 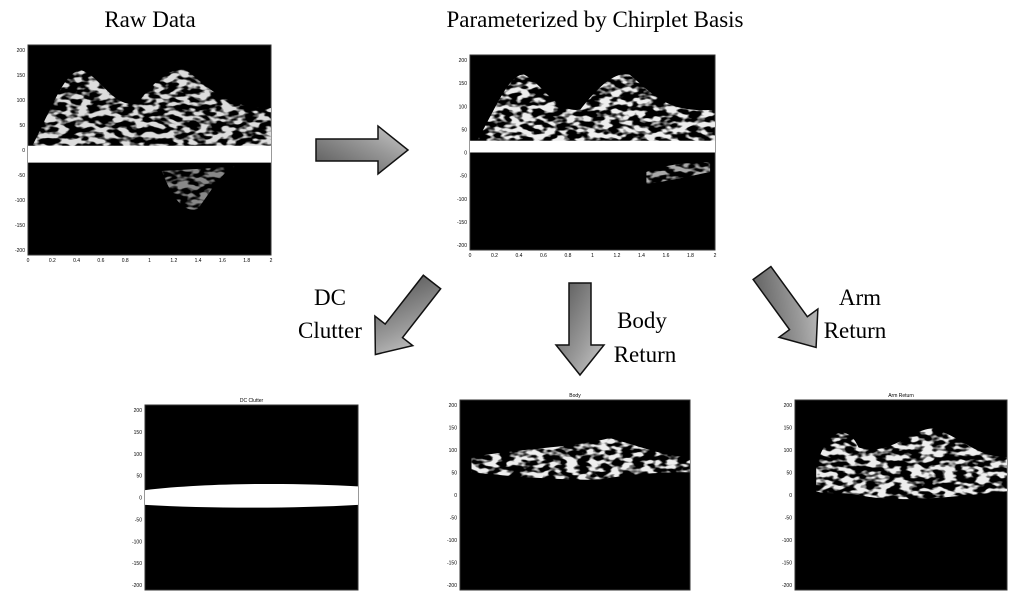 I want to click on arrow-down, so click(x=580, y=329).